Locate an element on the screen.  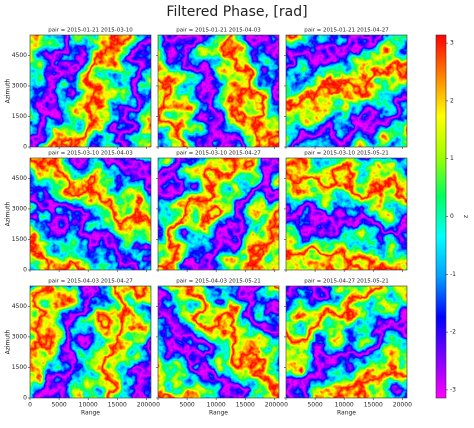
colorbar-label: z is located at coordinates (466, 216).